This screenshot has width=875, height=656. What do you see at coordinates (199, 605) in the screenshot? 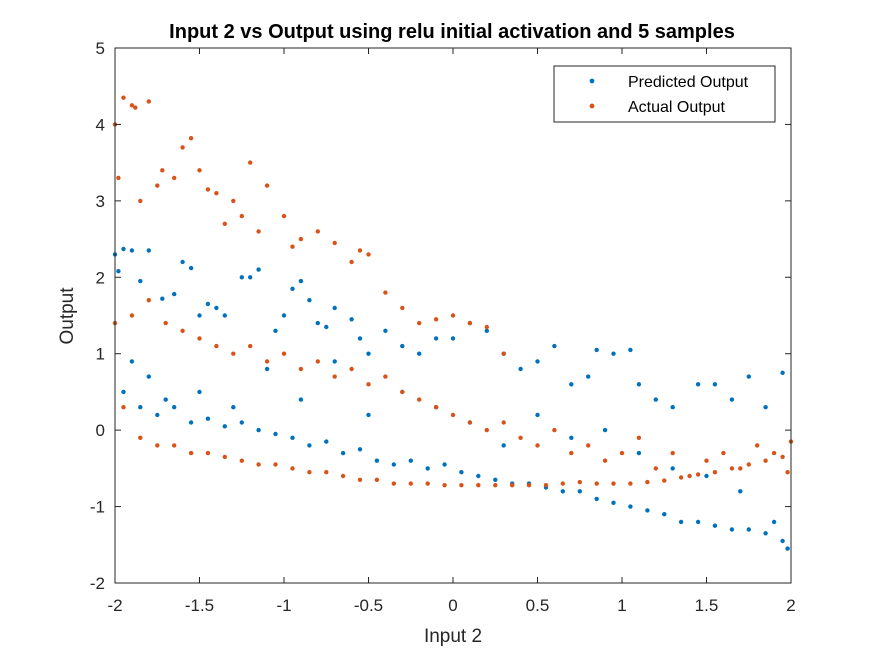
I see `x-tick-label: -1.5` at bounding box center [199, 605].